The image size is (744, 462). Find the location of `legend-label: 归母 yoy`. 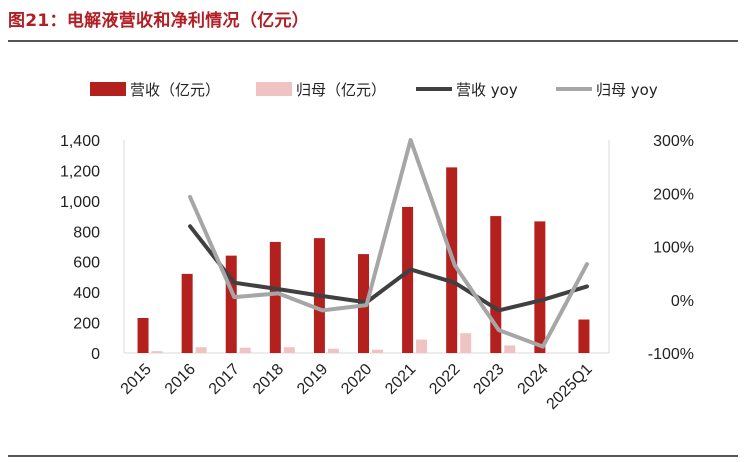

legend-label: 归母 yoy is located at coordinates (627, 90).